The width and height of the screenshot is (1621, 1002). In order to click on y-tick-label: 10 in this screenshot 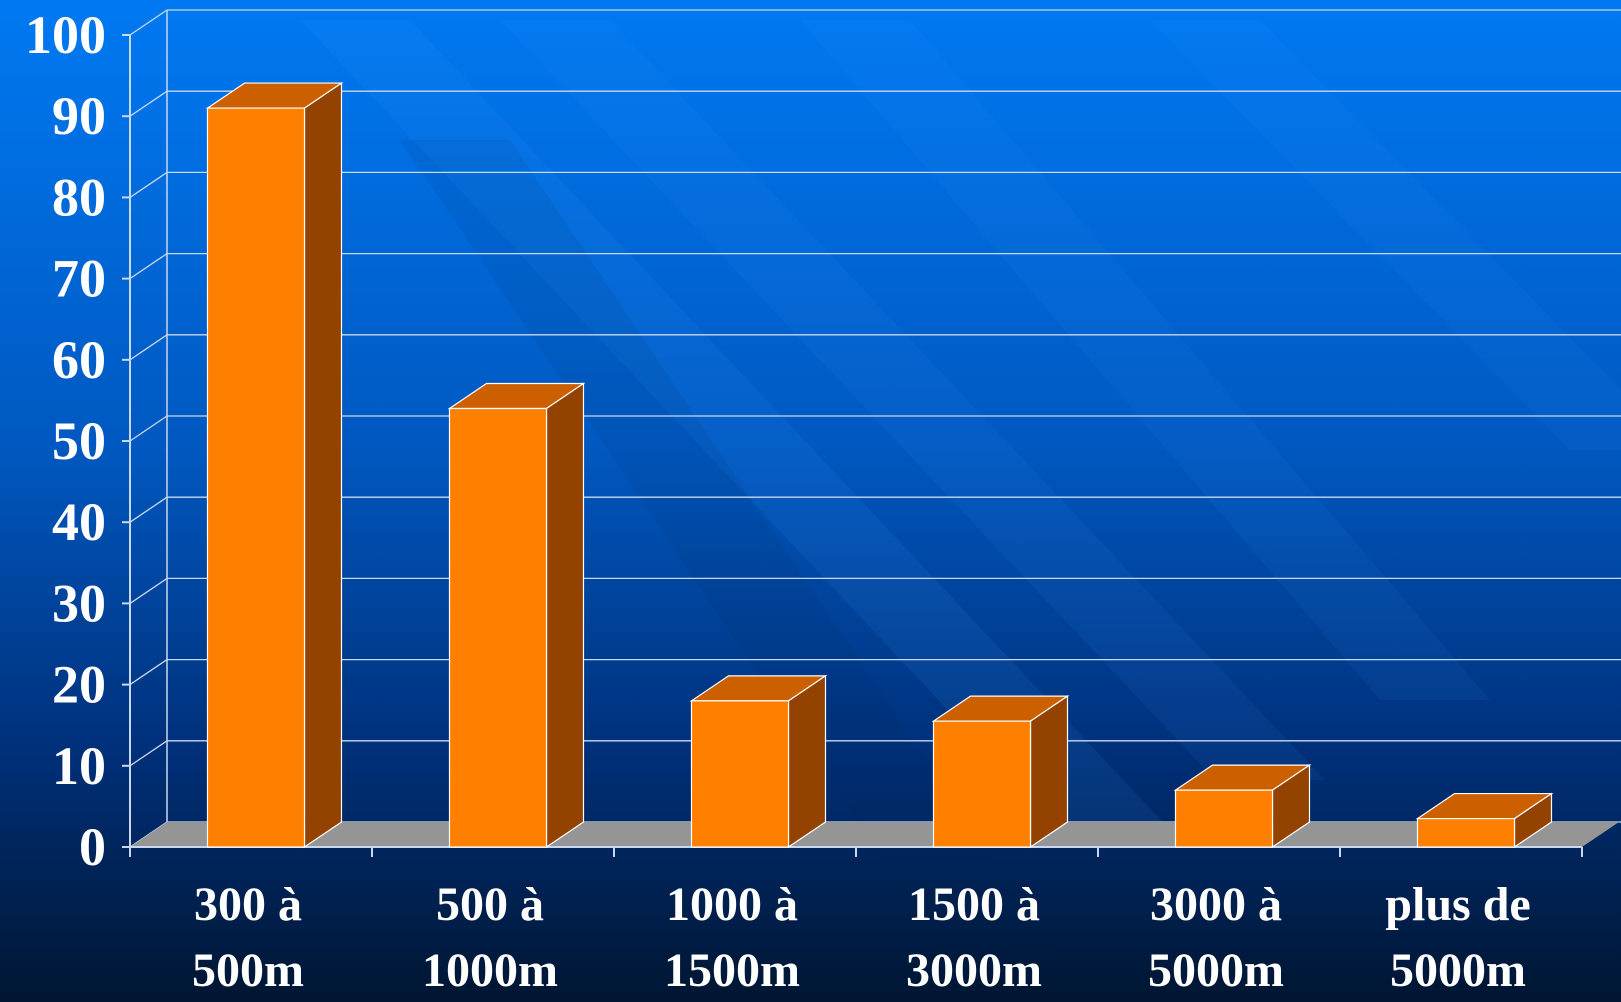, I will do `click(79, 766)`.